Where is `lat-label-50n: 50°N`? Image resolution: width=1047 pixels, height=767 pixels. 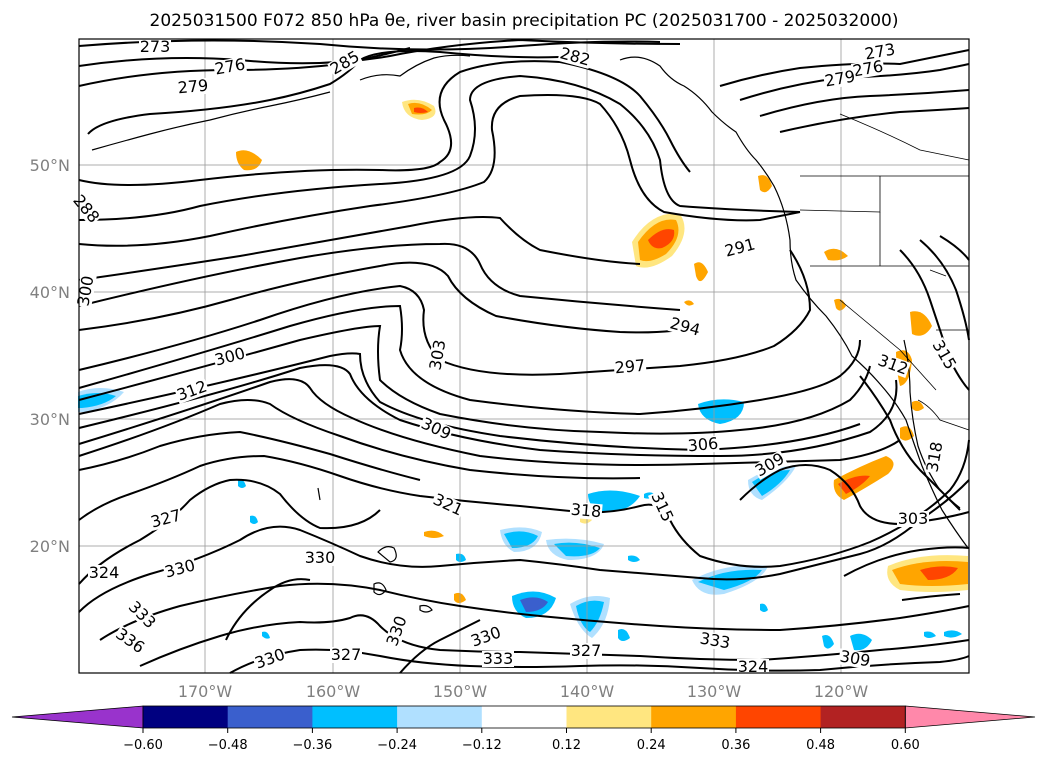
lat-label-50n: 50°N is located at coordinates (50, 165).